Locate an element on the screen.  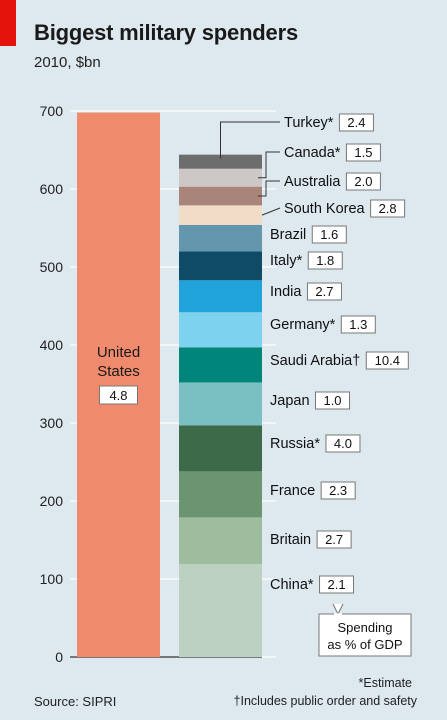
bar-segment-japan is located at coordinates (220, 404).